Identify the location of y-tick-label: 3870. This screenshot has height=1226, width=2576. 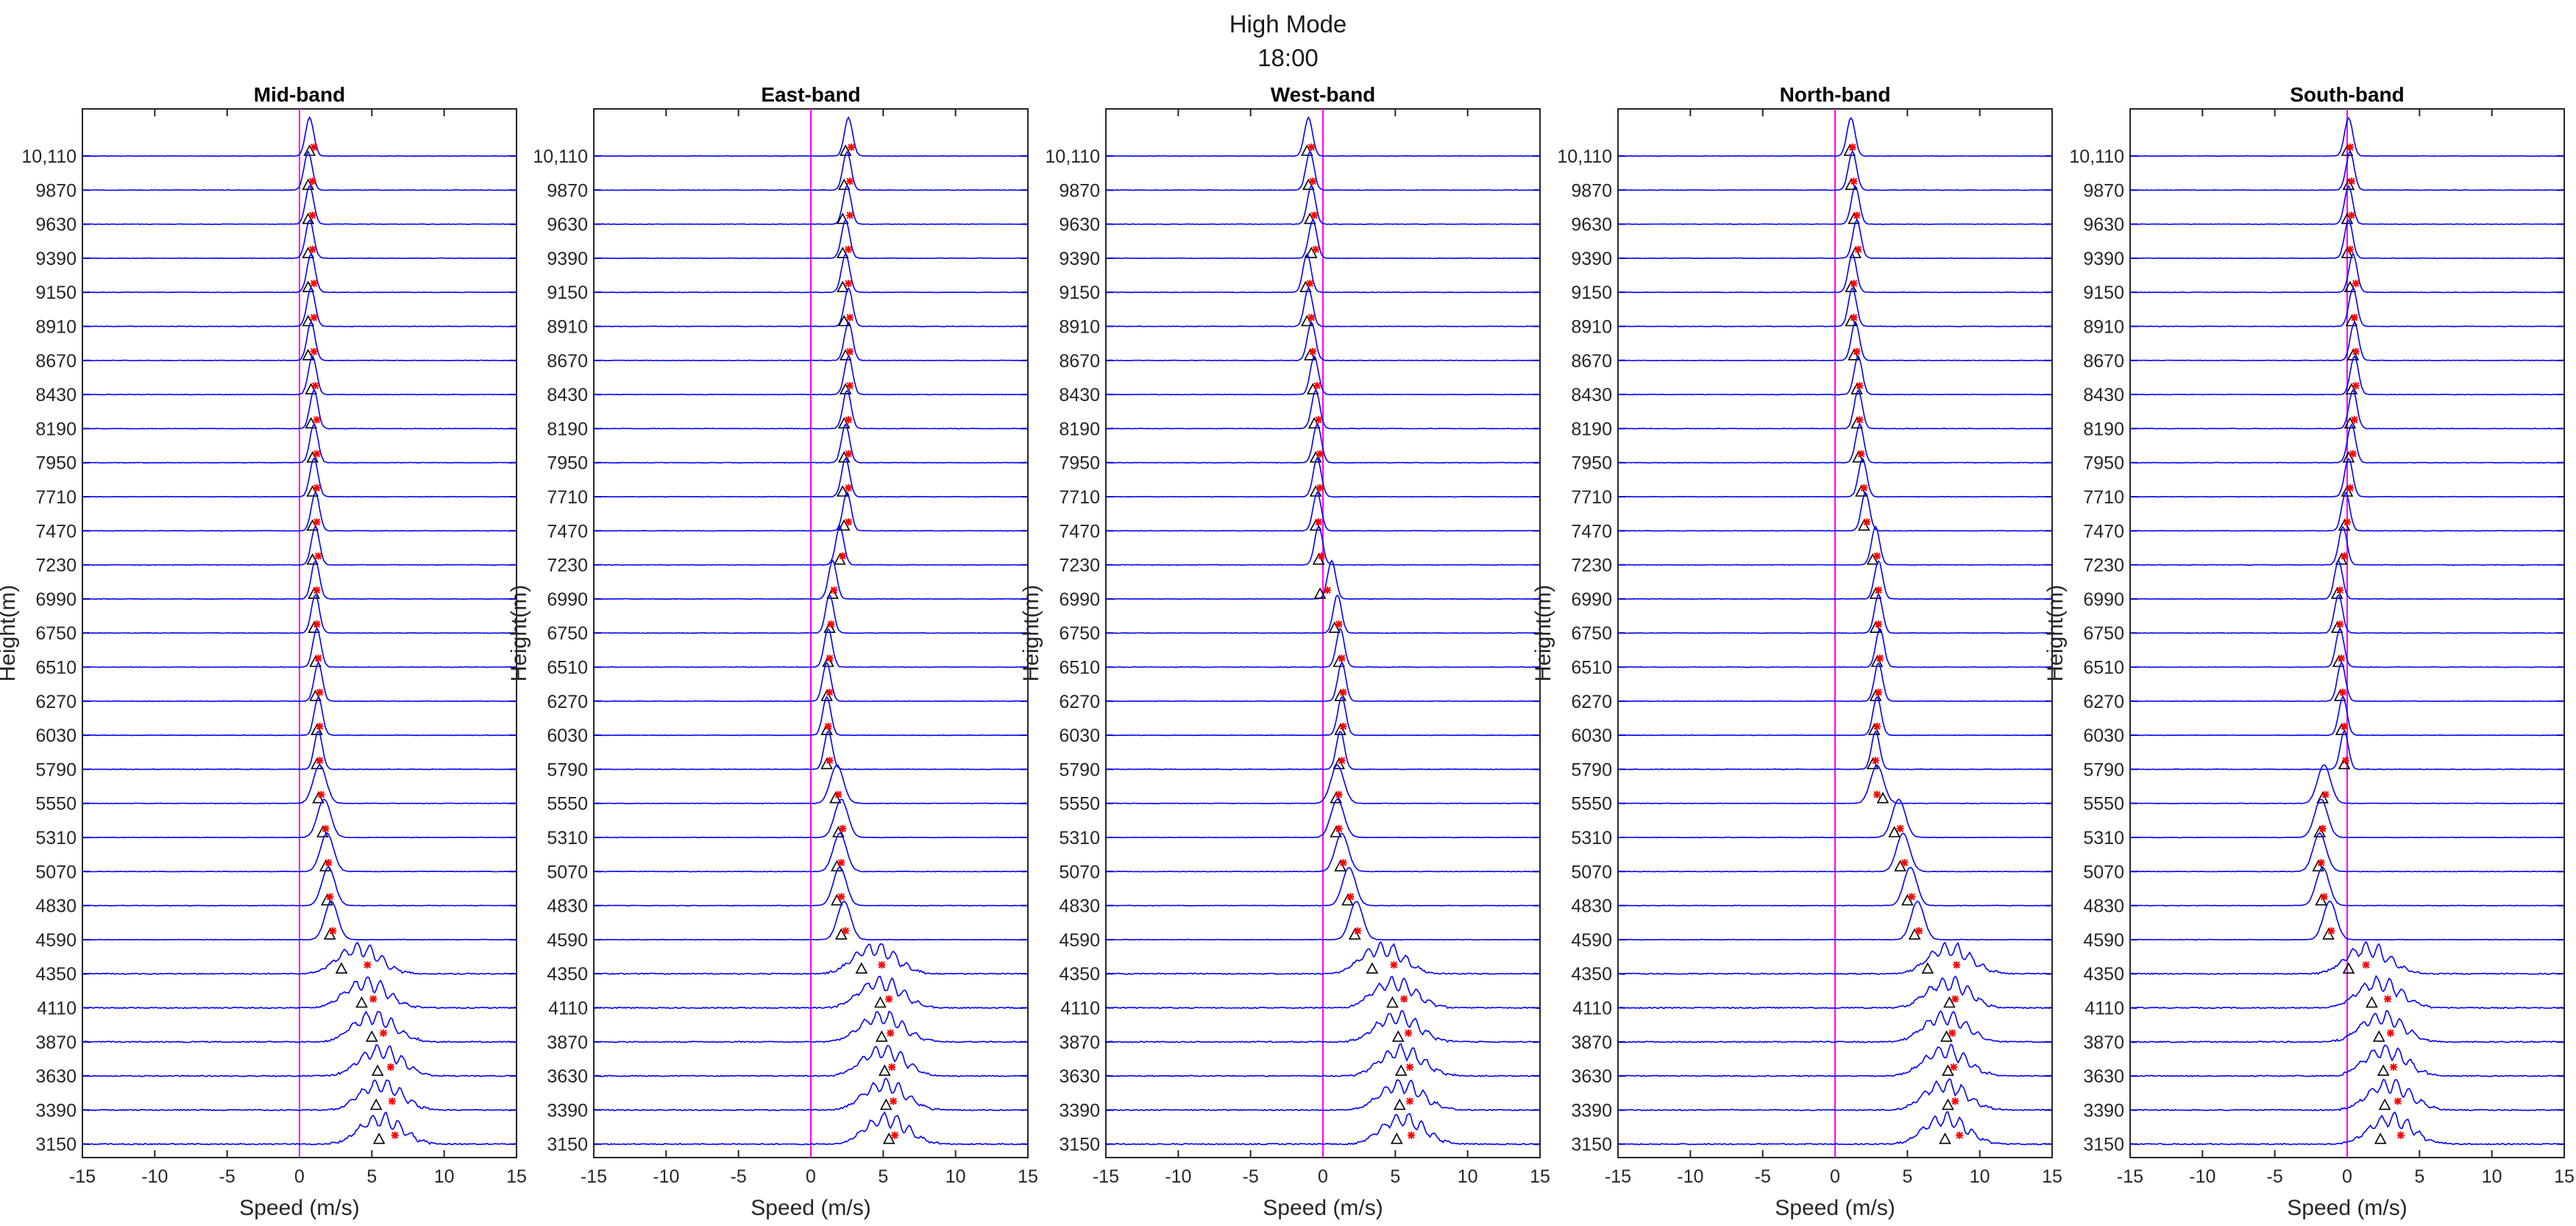
(1079, 1042).